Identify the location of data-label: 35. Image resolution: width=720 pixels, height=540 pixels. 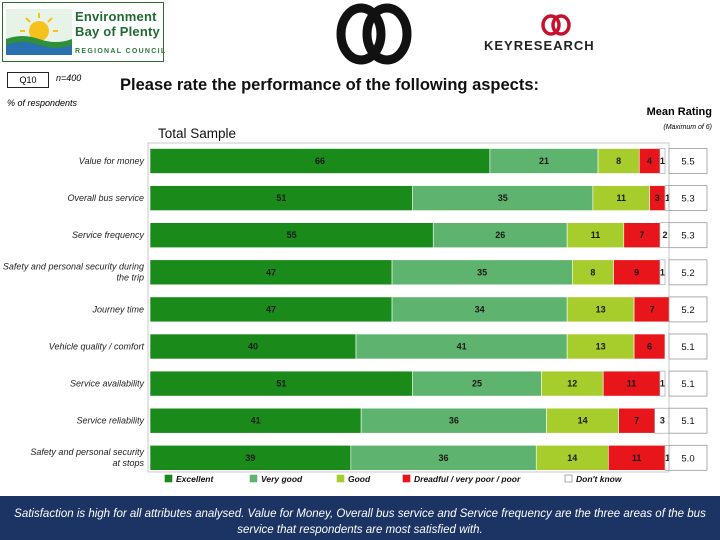
(503, 198).